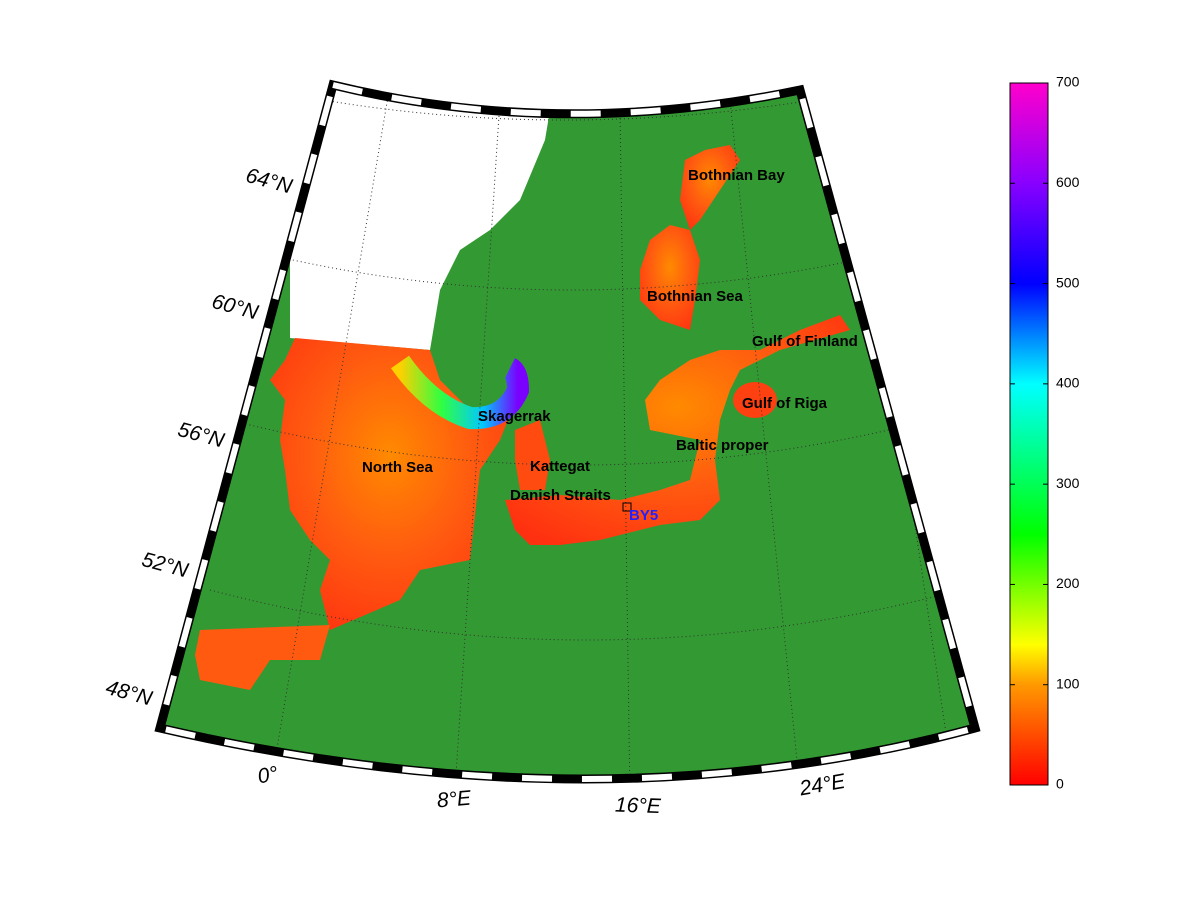  Describe the element at coordinates (129, 693) in the screenshot. I see `latitude-label: 48°N` at that location.